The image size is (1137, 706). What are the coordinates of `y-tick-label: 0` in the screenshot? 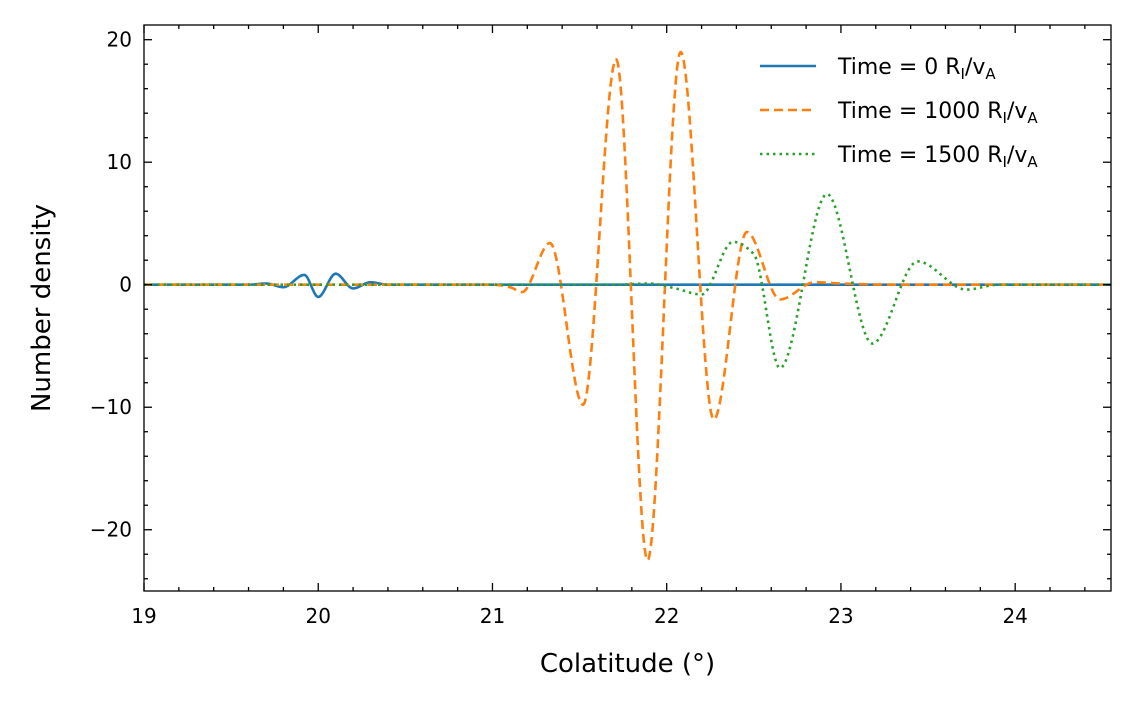 It's located at (125, 285).